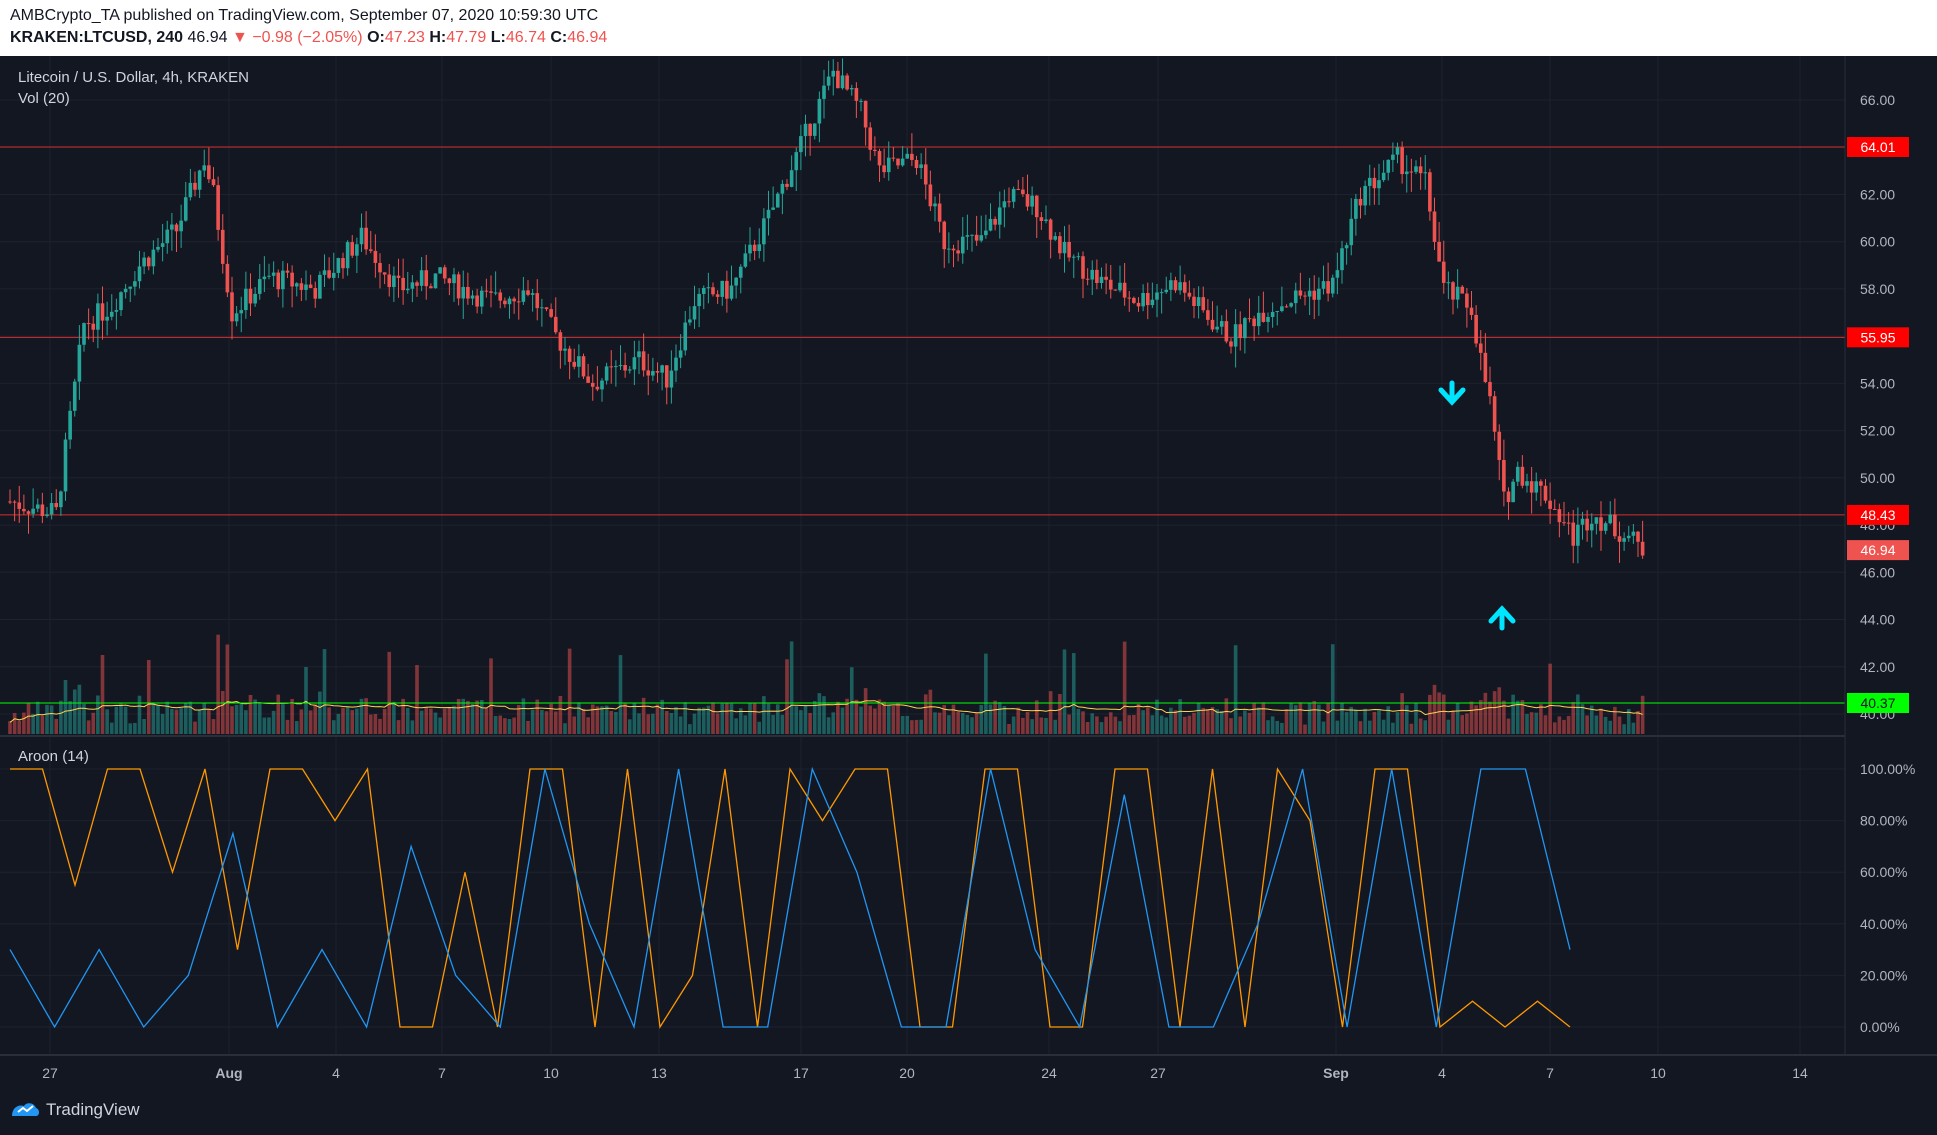 This screenshot has height=1135, width=1937. I want to click on tradingview-brand: TradingView, so click(75, 1110).